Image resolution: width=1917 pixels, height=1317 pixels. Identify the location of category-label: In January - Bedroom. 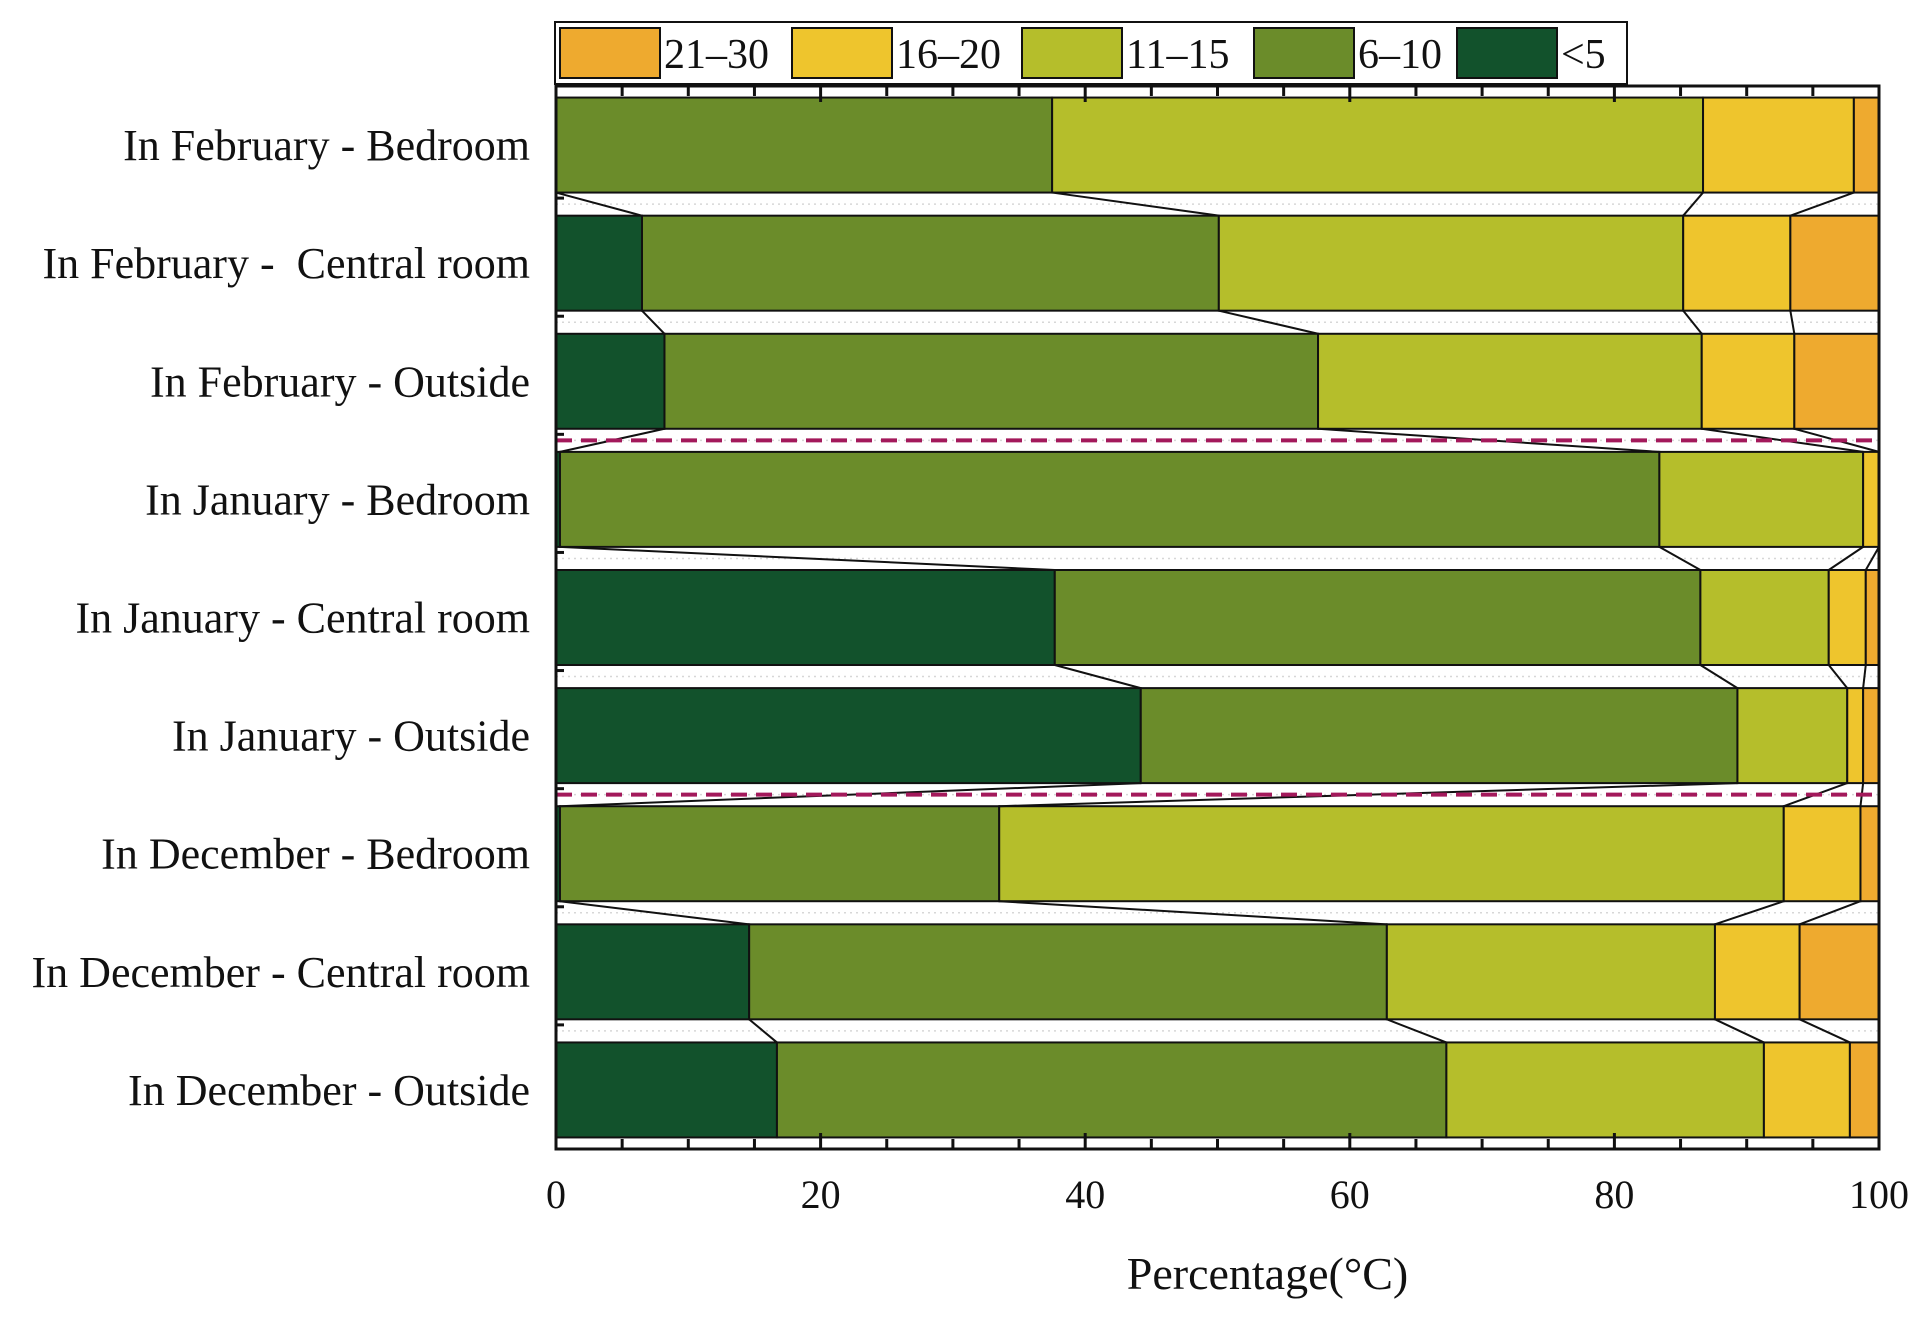
(337, 499).